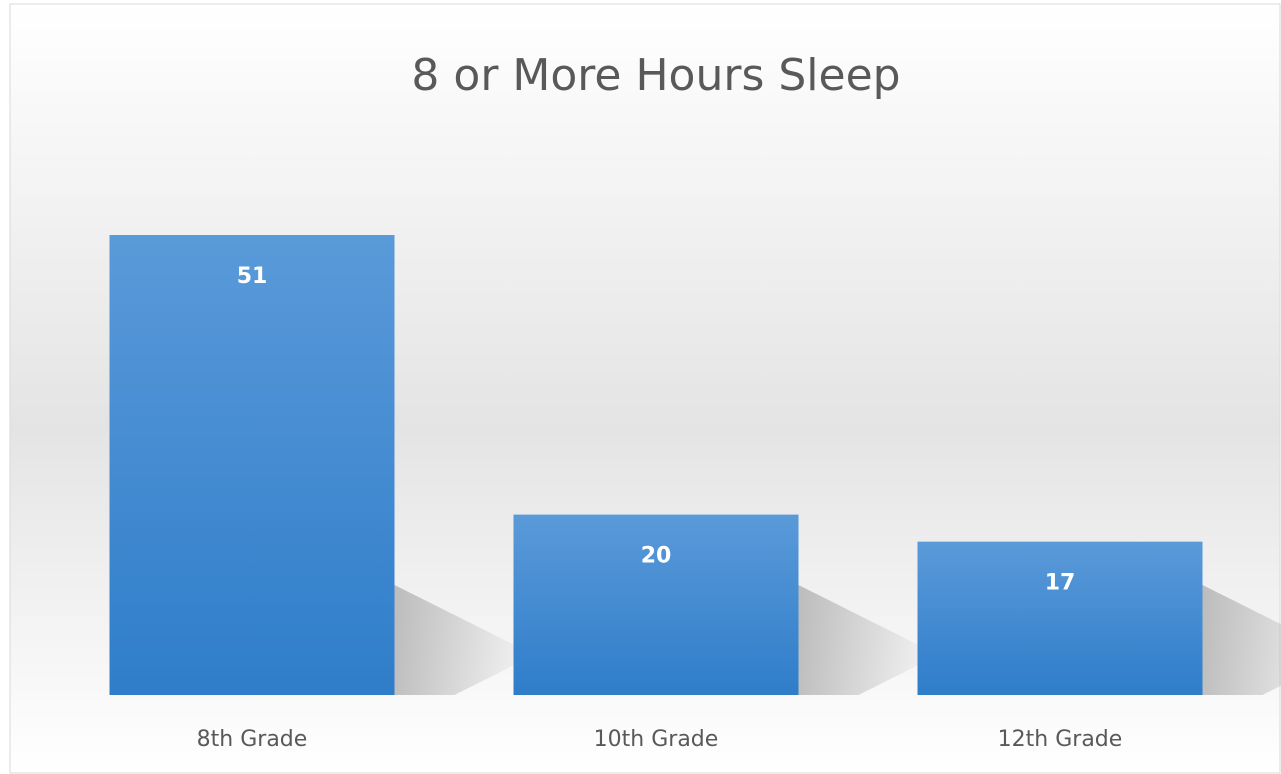 This screenshot has height=774, width=1281. I want to click on x-tick-label: 10th Grade, so click(656, 739).